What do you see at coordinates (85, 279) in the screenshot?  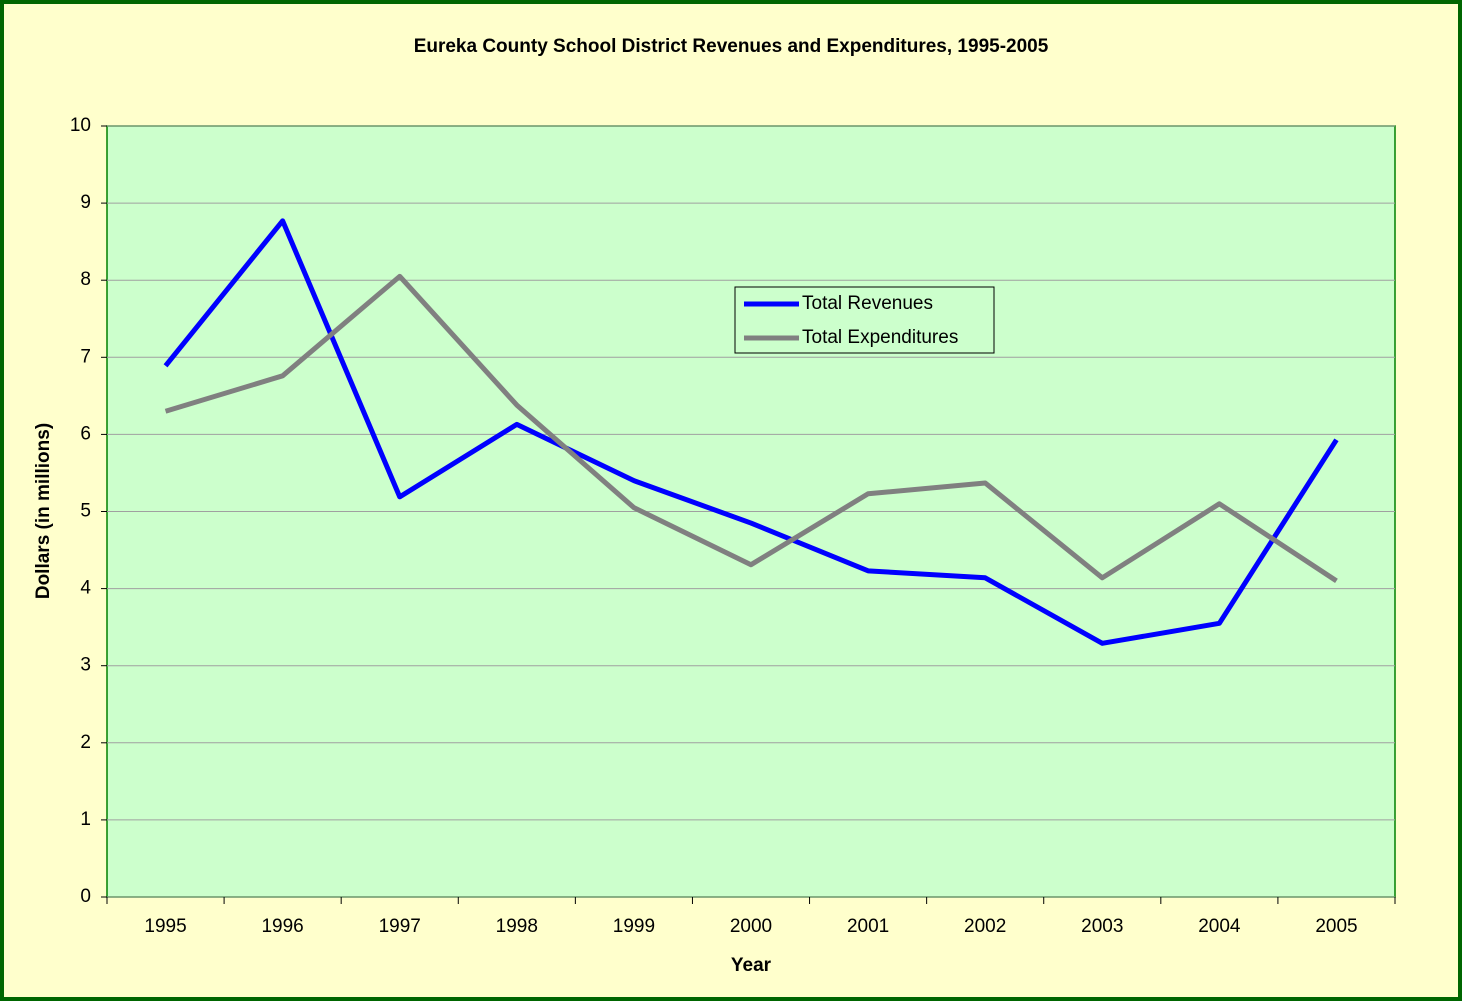 I see `y-tick-label: 8` at bounding box center [85, 279].